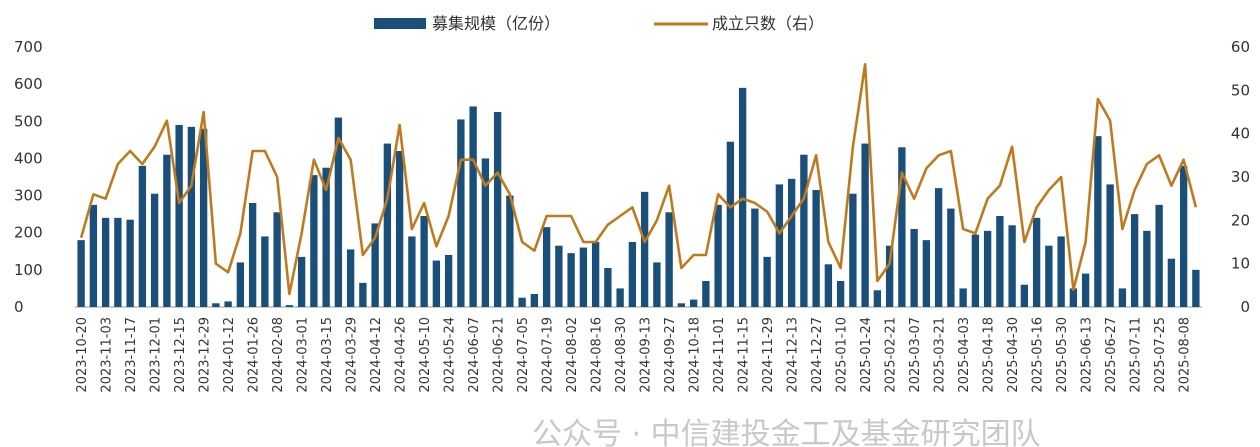 The image size is (1260, 447). Describe the element at coordinates (915, 355) in the screenshot. I see `x-tick-label: 2025-03-07` at that location.